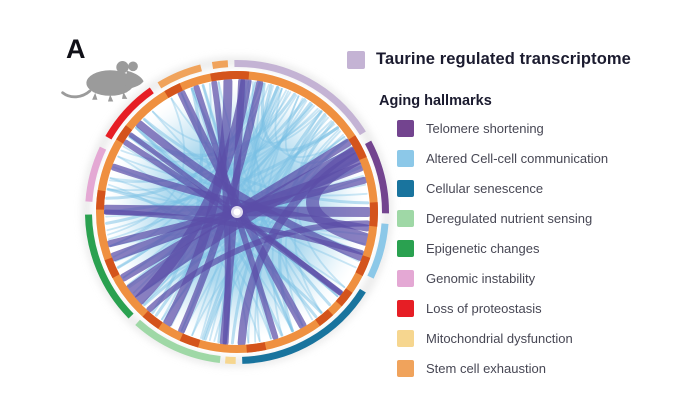  What do you see at coordinates (96, 174) in the screenshot?
I see `ring-segment-genomic-instability` at bounding box center [96, 174].